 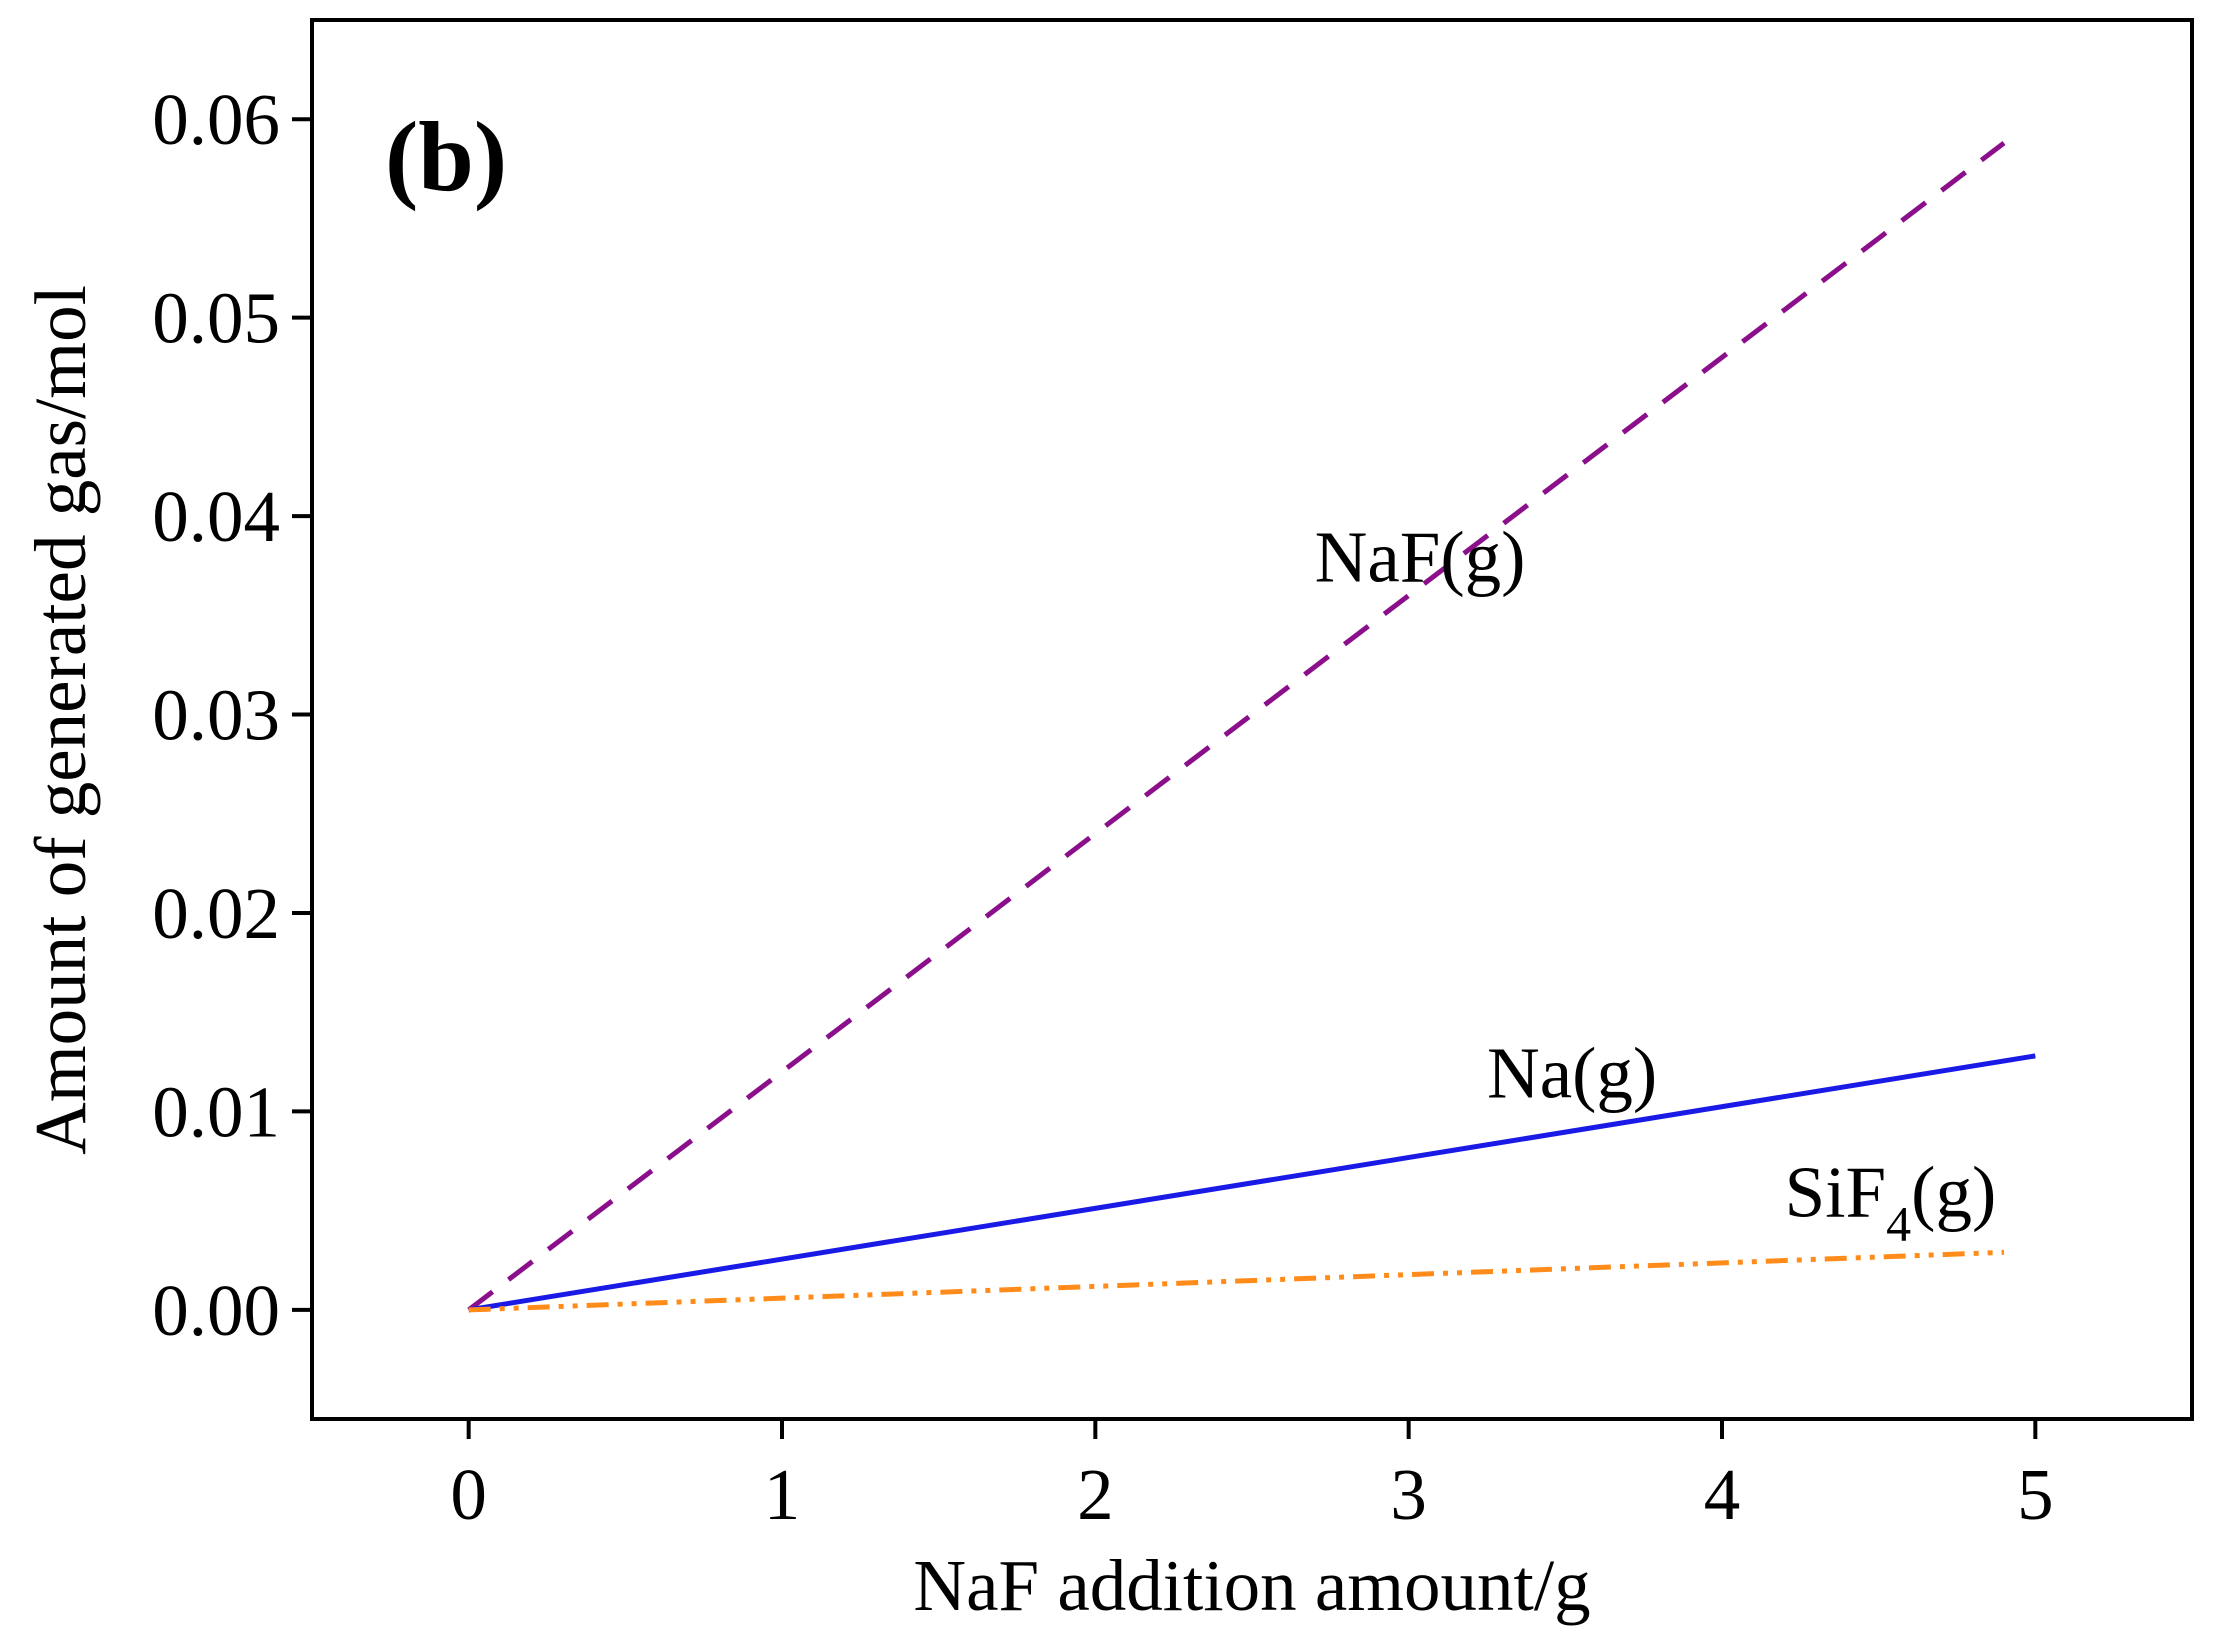 I want to click on y-tick-label: 0.02, so click(x=216, y=913).